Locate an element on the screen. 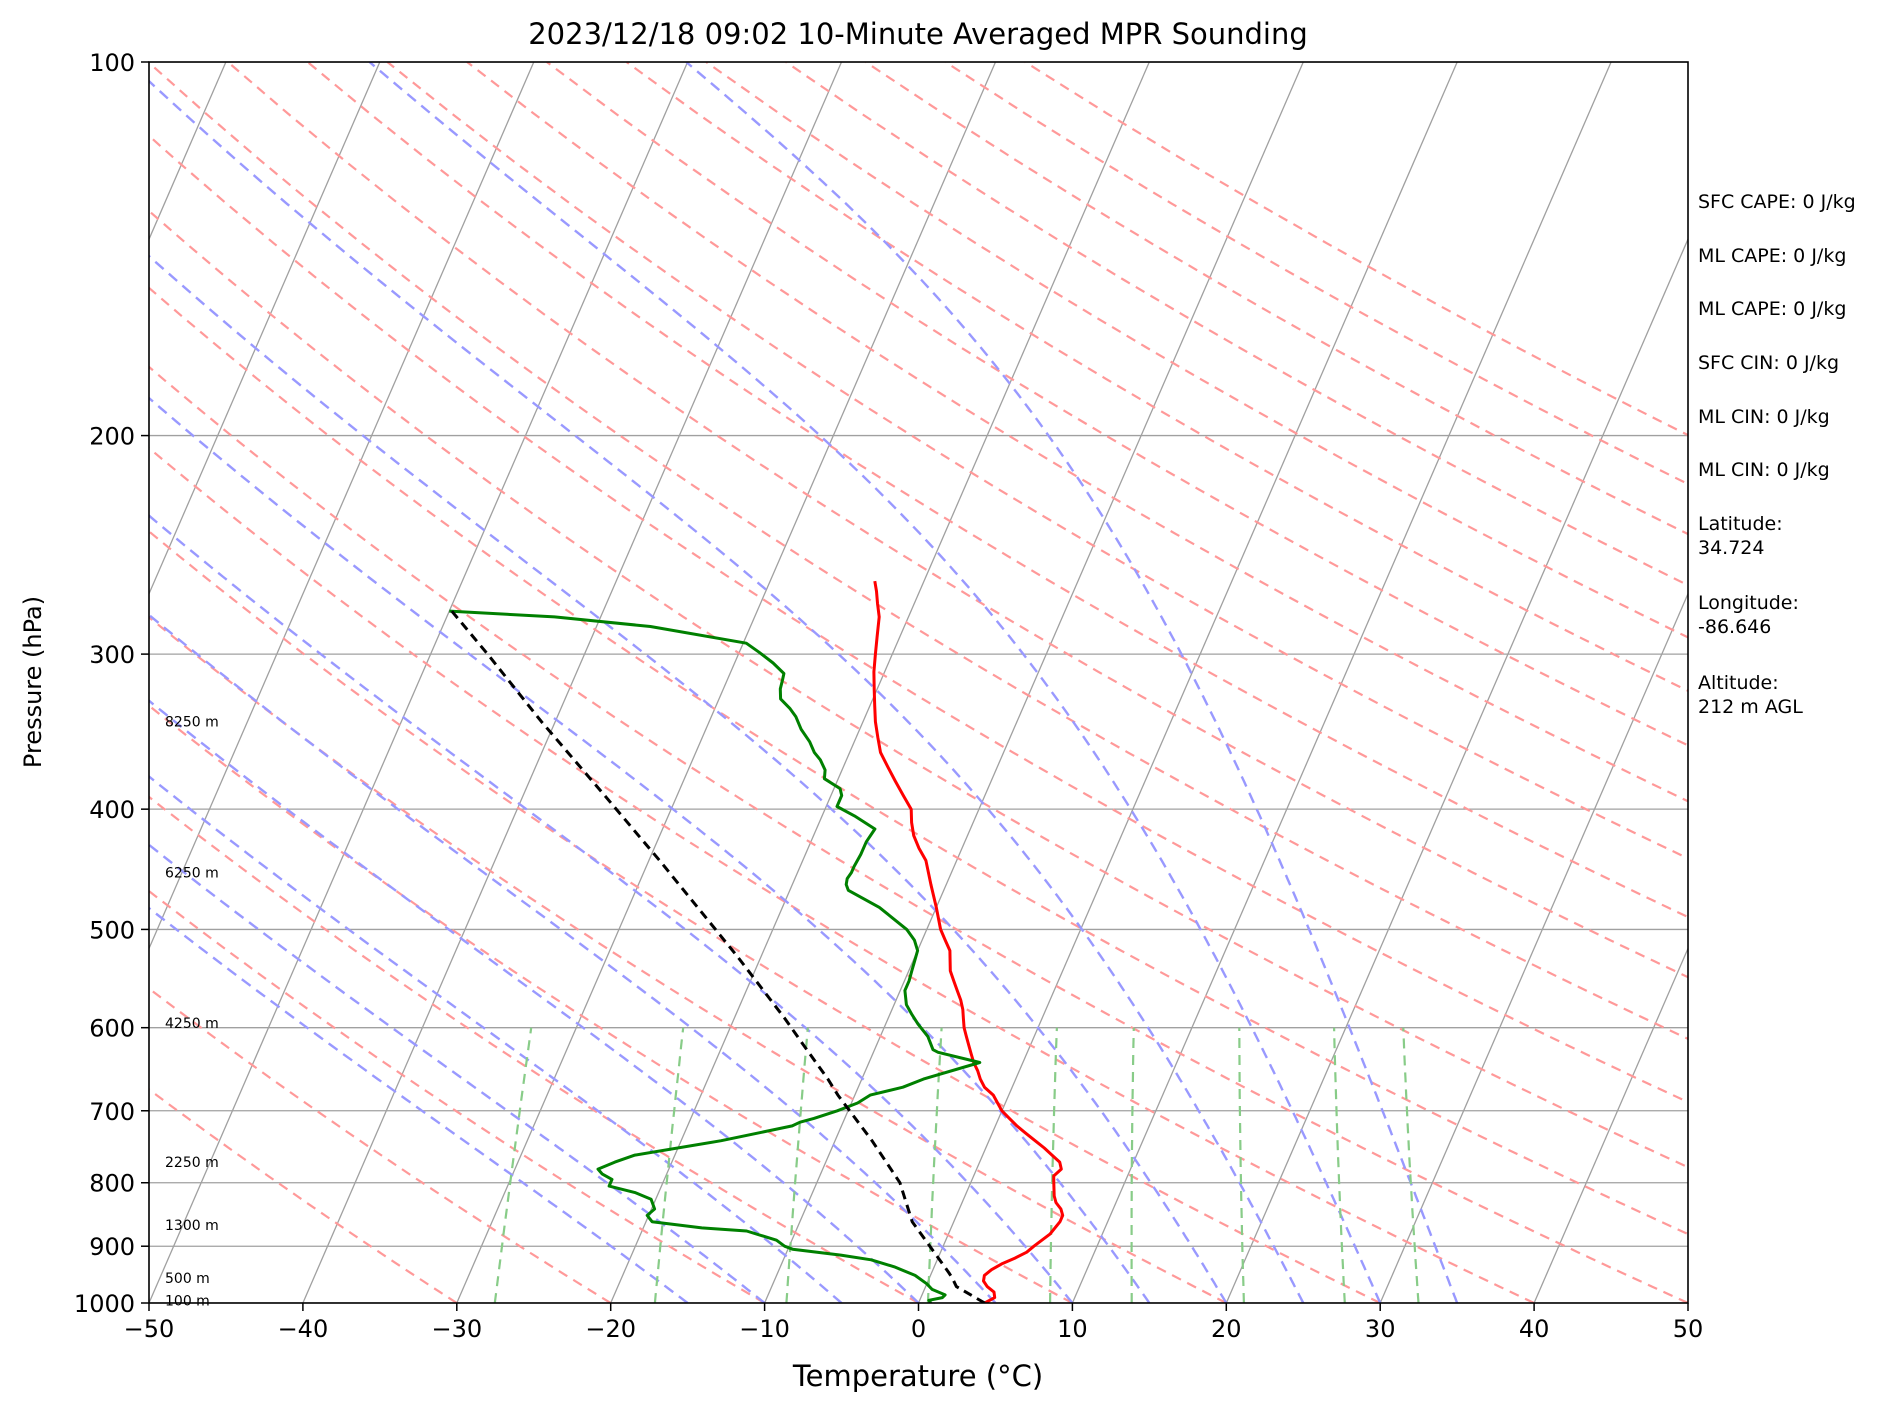 The image size is (1893, 1406). isotherm--60 is located at coordinates (342, 506).